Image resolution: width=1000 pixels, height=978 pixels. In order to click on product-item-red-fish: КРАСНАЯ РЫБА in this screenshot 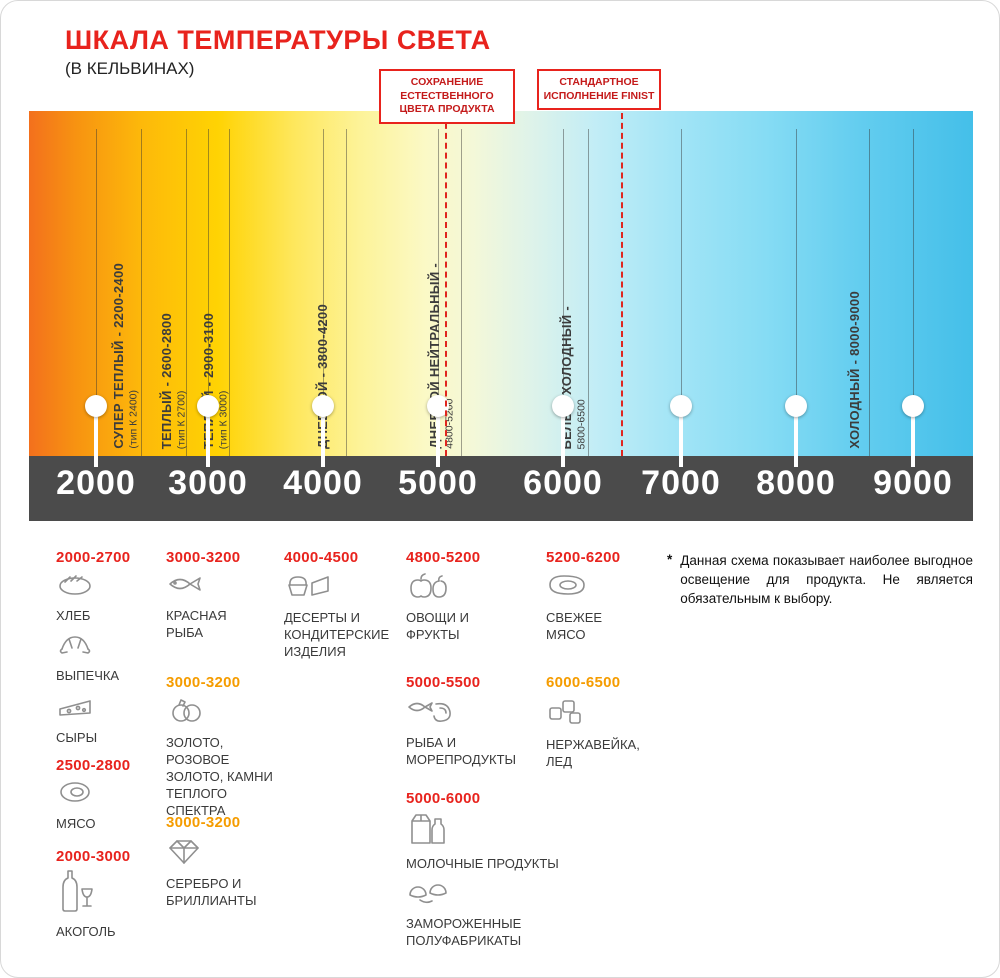, I will do `click(211, 606)`.